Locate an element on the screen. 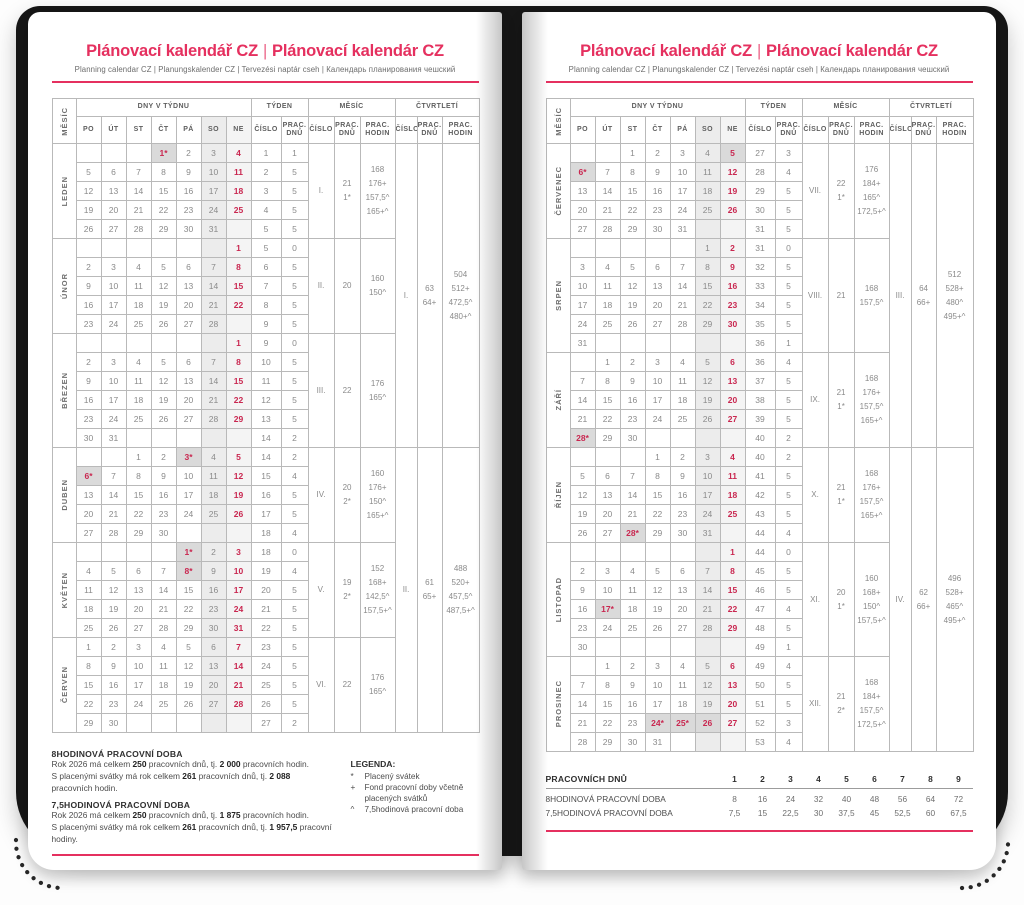 This screenshot has height=905, width=1024. month-number-cell: IV. is located at coordinates (321, 495).